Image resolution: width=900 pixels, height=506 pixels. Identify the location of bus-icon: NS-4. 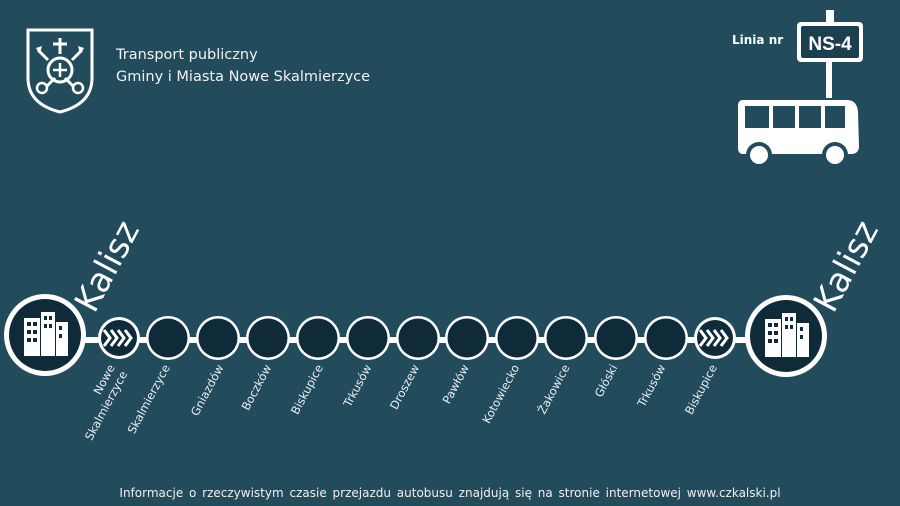
(800, 89).